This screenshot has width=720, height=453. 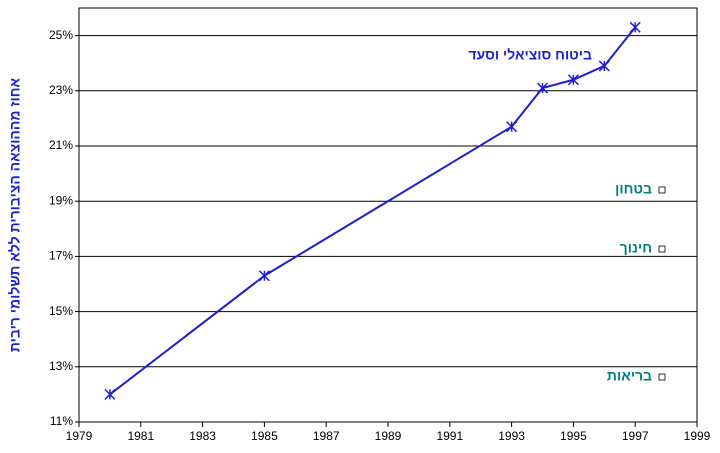 What do you see at coordinates (449, 436) in the screenshot?
I see `x-tick-label: 1991` at bounding box center [449, 436].